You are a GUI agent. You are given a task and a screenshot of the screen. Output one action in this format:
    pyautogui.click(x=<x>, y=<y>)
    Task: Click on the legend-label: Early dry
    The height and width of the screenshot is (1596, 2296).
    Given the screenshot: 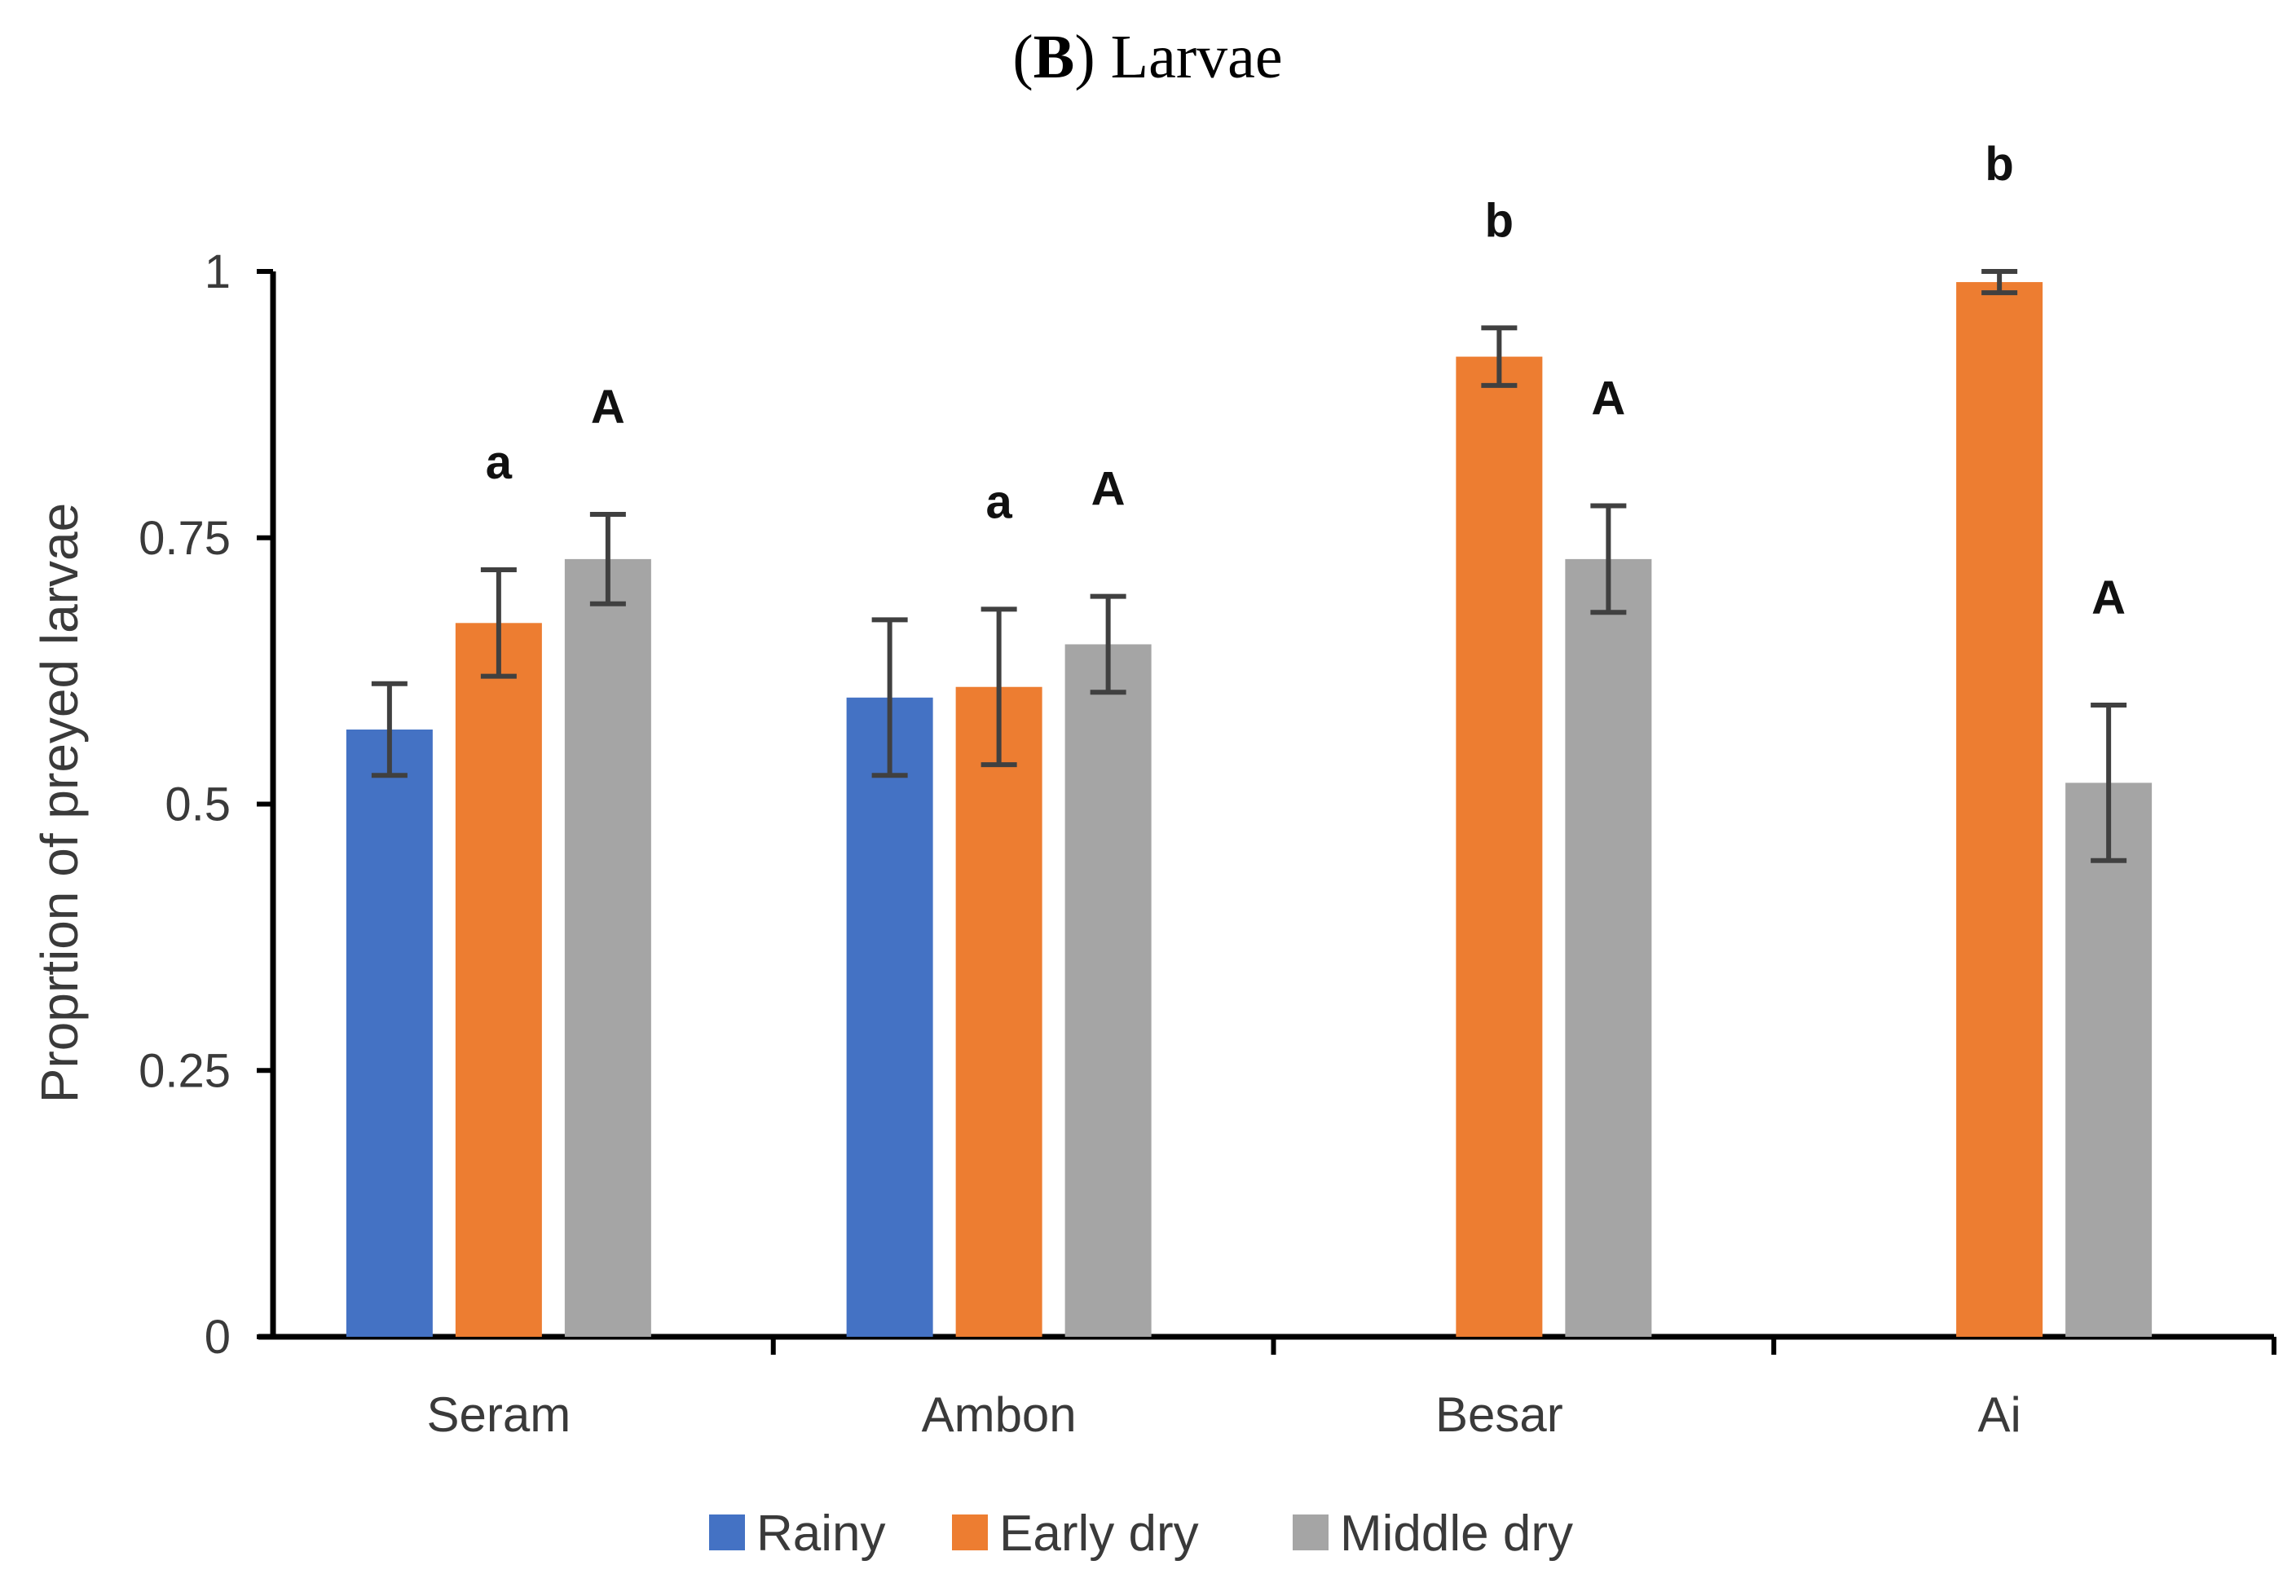 What is the action you would take?
    pyautogui.click(x=1099, y=1534)
    